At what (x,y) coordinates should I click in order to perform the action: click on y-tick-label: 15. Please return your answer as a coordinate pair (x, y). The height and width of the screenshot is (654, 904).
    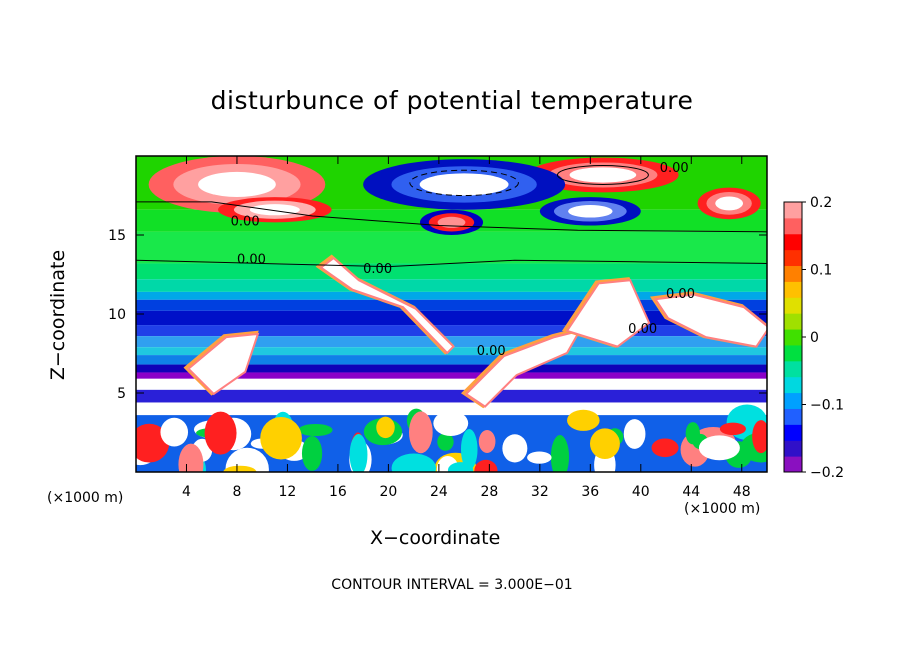
    Looking at the image, I should click on (117, 236).